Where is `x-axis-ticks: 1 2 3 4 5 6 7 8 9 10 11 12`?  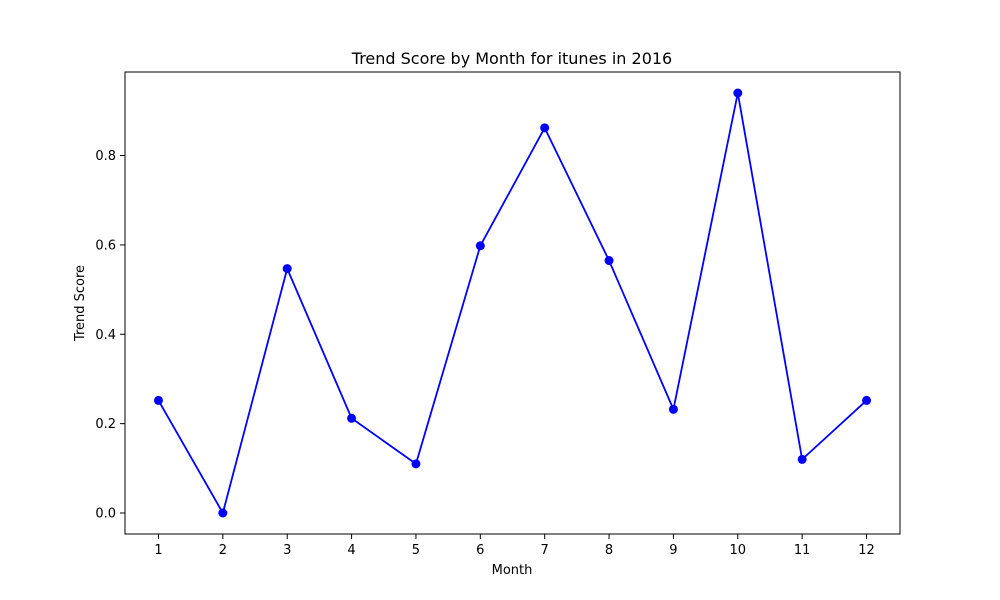
x-axis-ticks: 1 2 3 4 5 6 7 8 9 10 11 12 is located at coordinates (514, 546).